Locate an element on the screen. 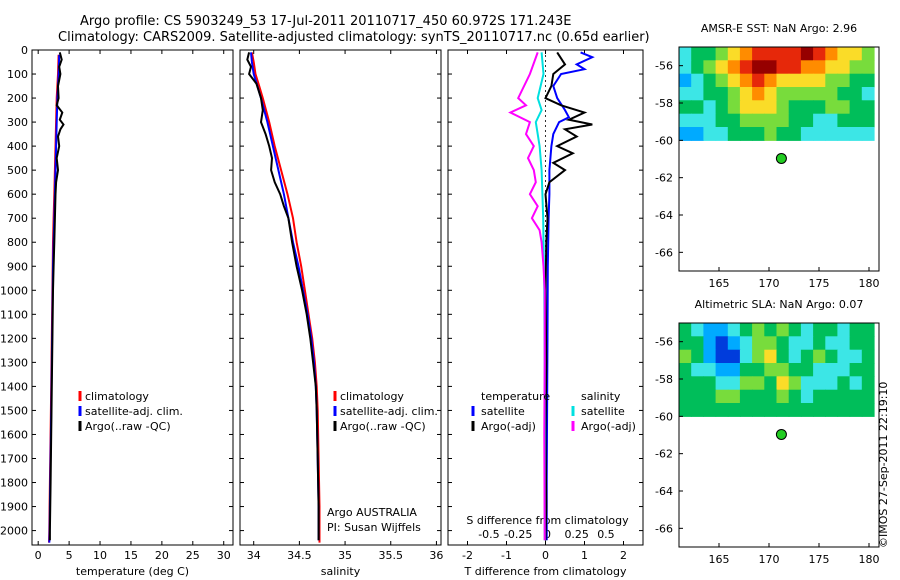 This screenshot has height=580, width=900. legend-label: satellite-adj. clim. is located at coordinates (134, 411).